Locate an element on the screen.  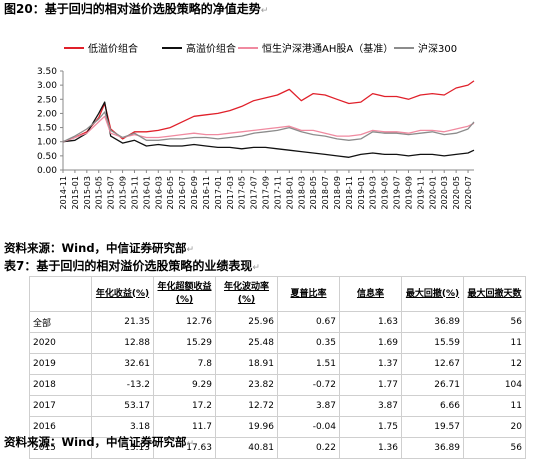
y-tick-label: 3.00 is located at coordinates (47, 86).